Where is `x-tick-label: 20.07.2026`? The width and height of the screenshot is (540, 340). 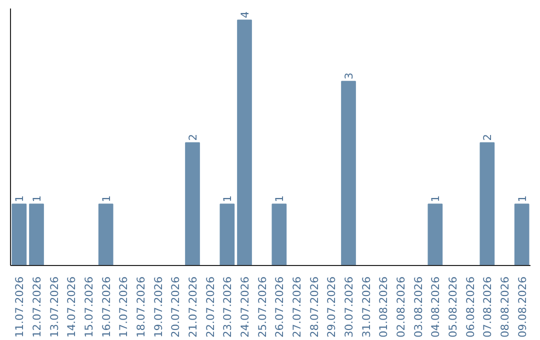
x-tick-label: 20.07.2026 is located at coordinates (175, 307).